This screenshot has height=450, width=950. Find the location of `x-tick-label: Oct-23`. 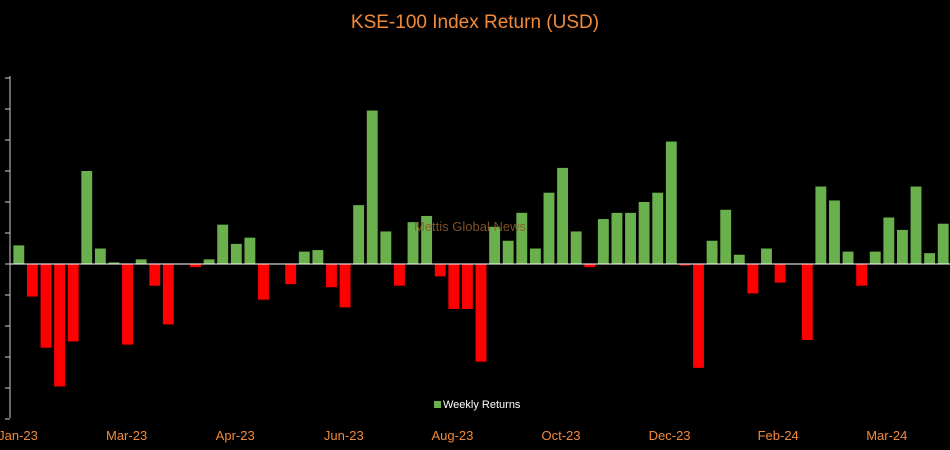

x-tick-label: Oct-23 is located at coordinates (560, 435).